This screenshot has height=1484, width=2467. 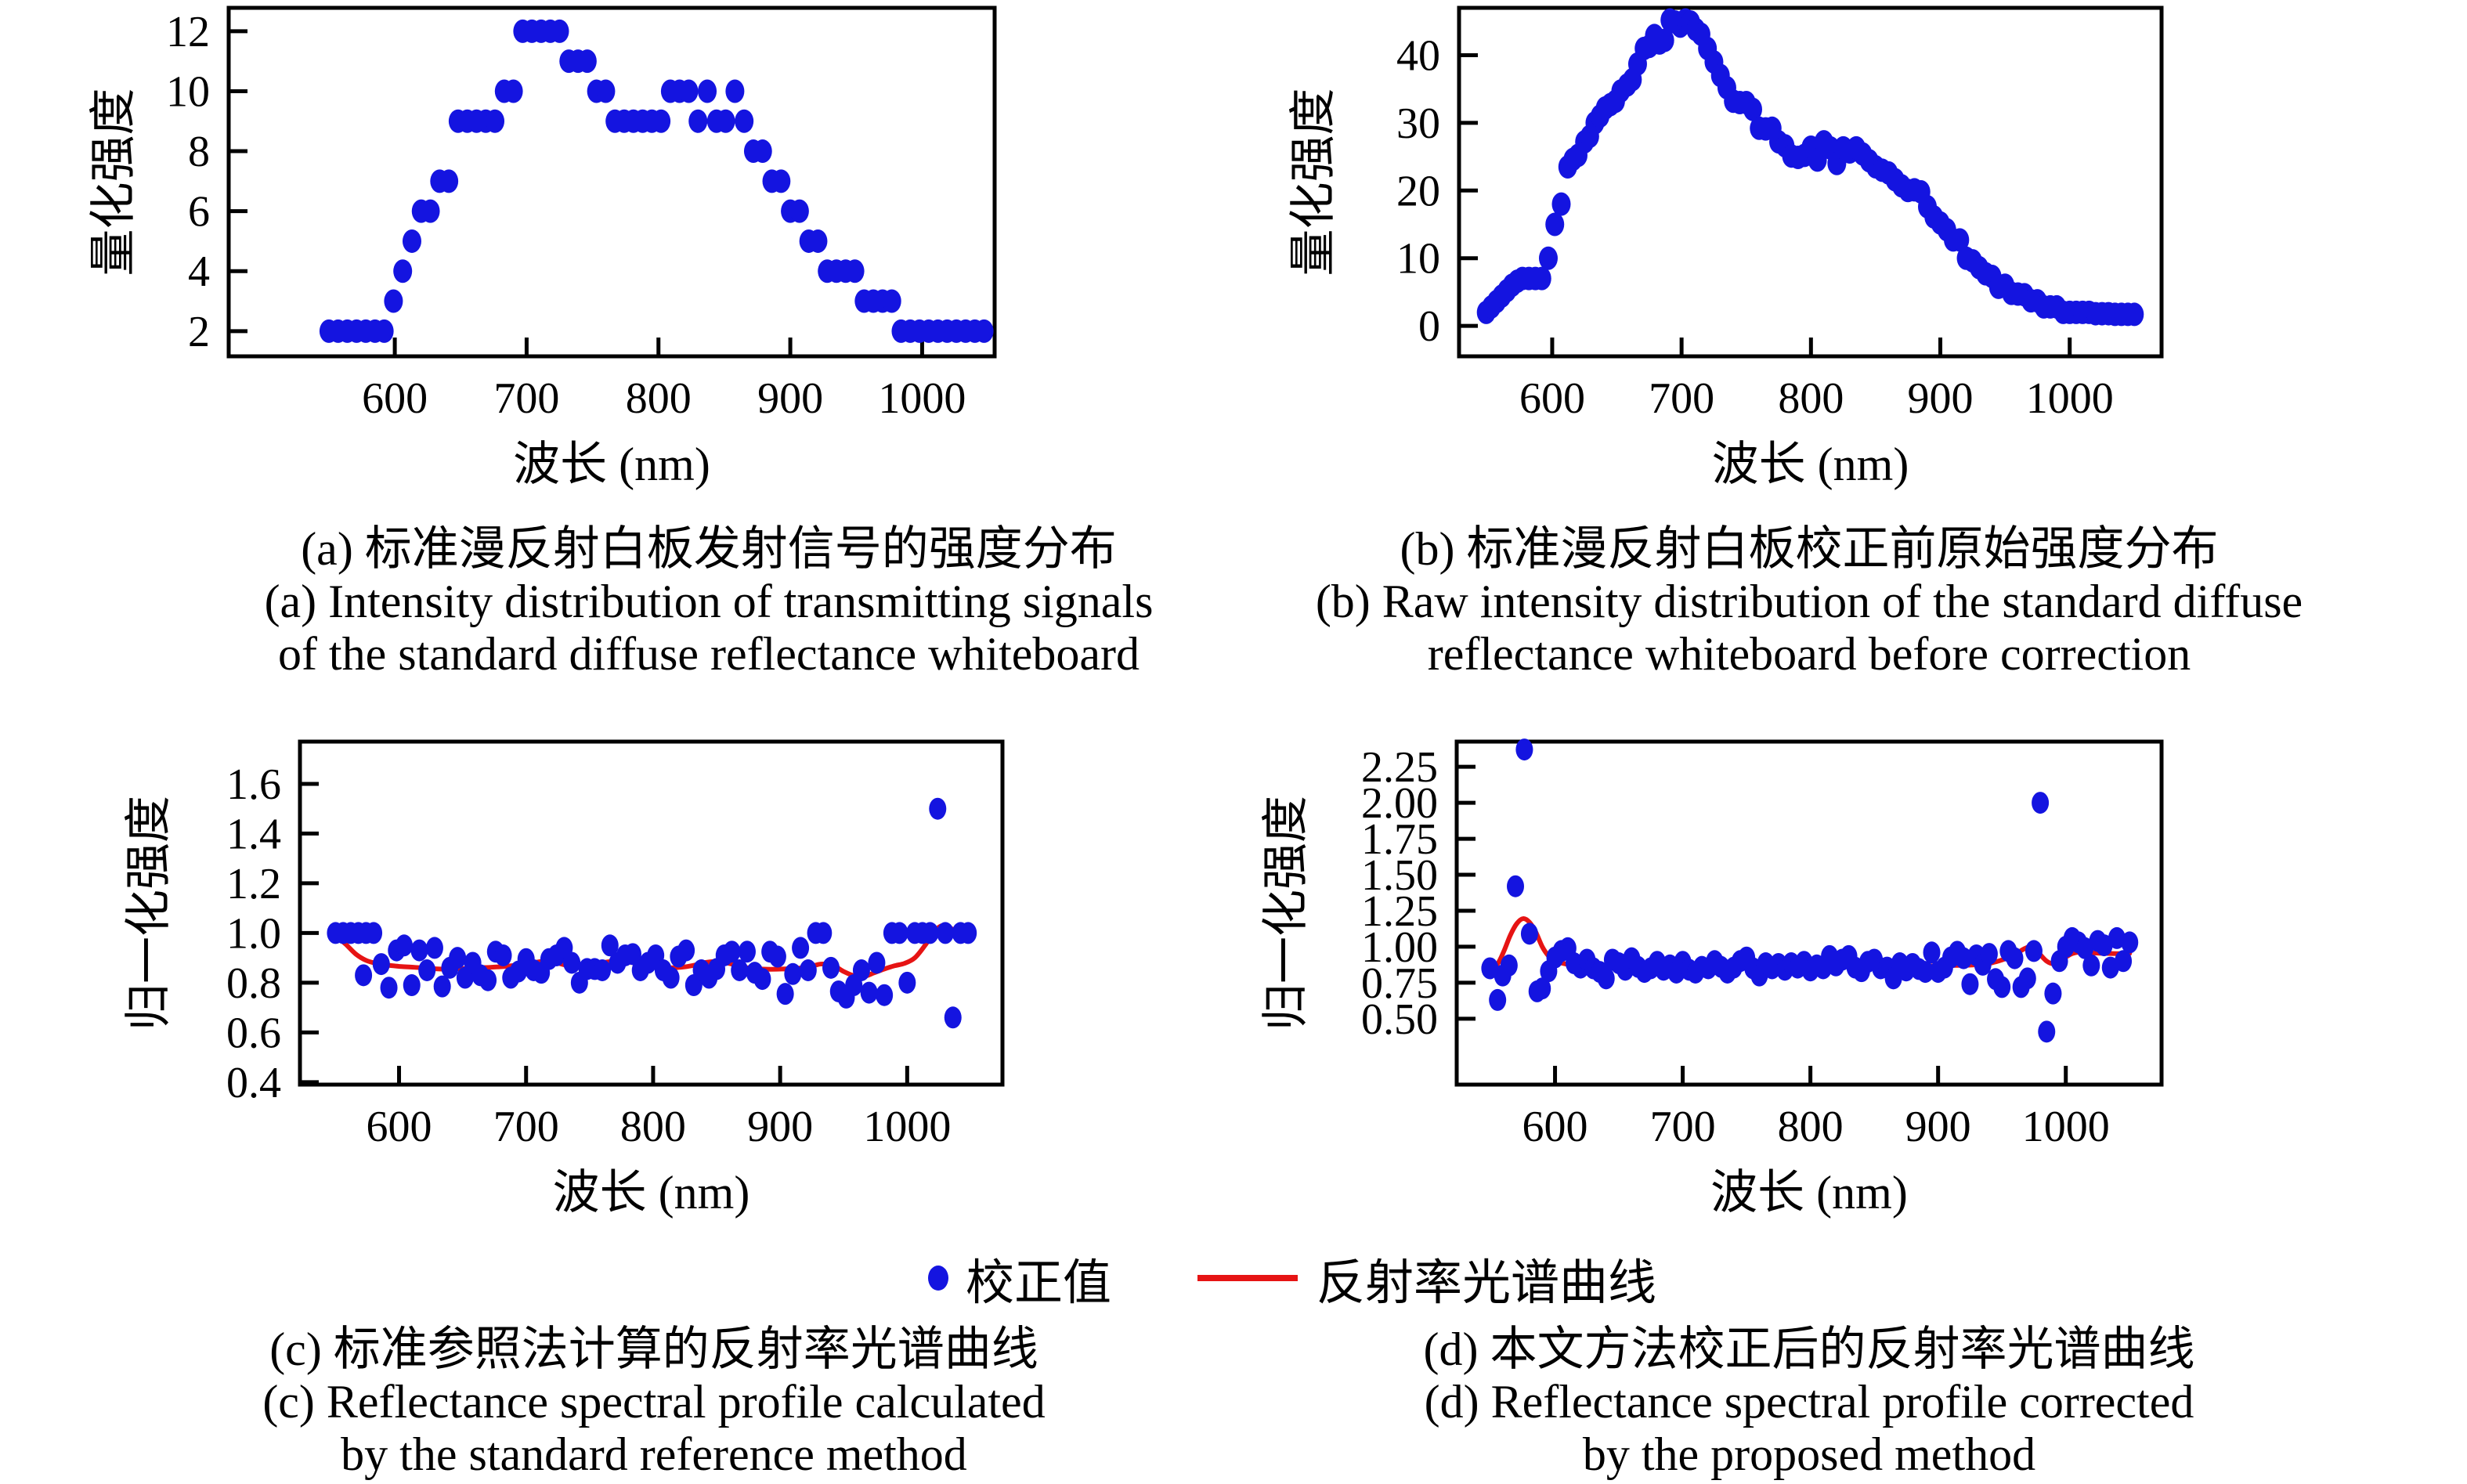 What do you see at coordinates (199, 332) in the screenshot?
I see `y-tick-label: 2` at bounding box center [199, 332].